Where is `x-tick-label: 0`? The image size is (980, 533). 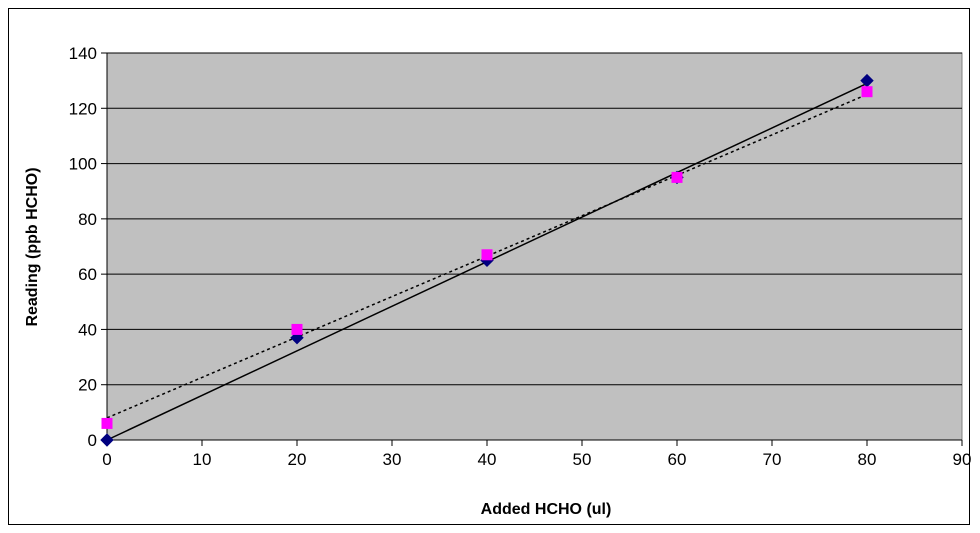 x-tick-label: 0 is located at coordinates (106, 459).